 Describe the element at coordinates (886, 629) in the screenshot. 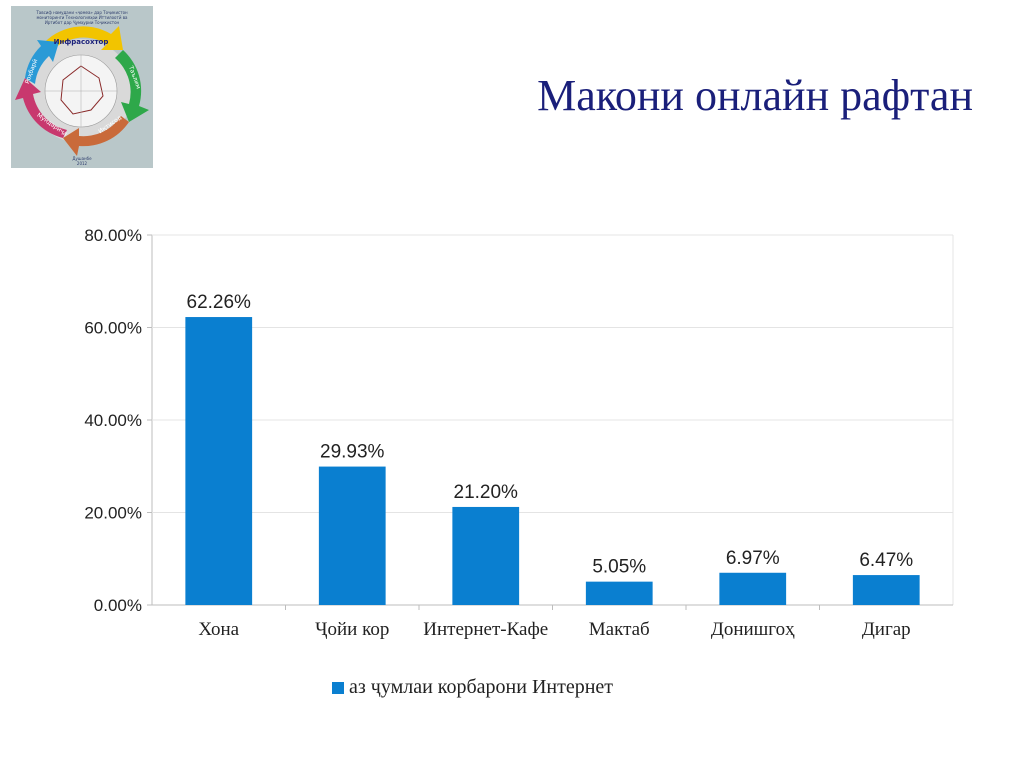

I see `category-label: Дигар` at that location.